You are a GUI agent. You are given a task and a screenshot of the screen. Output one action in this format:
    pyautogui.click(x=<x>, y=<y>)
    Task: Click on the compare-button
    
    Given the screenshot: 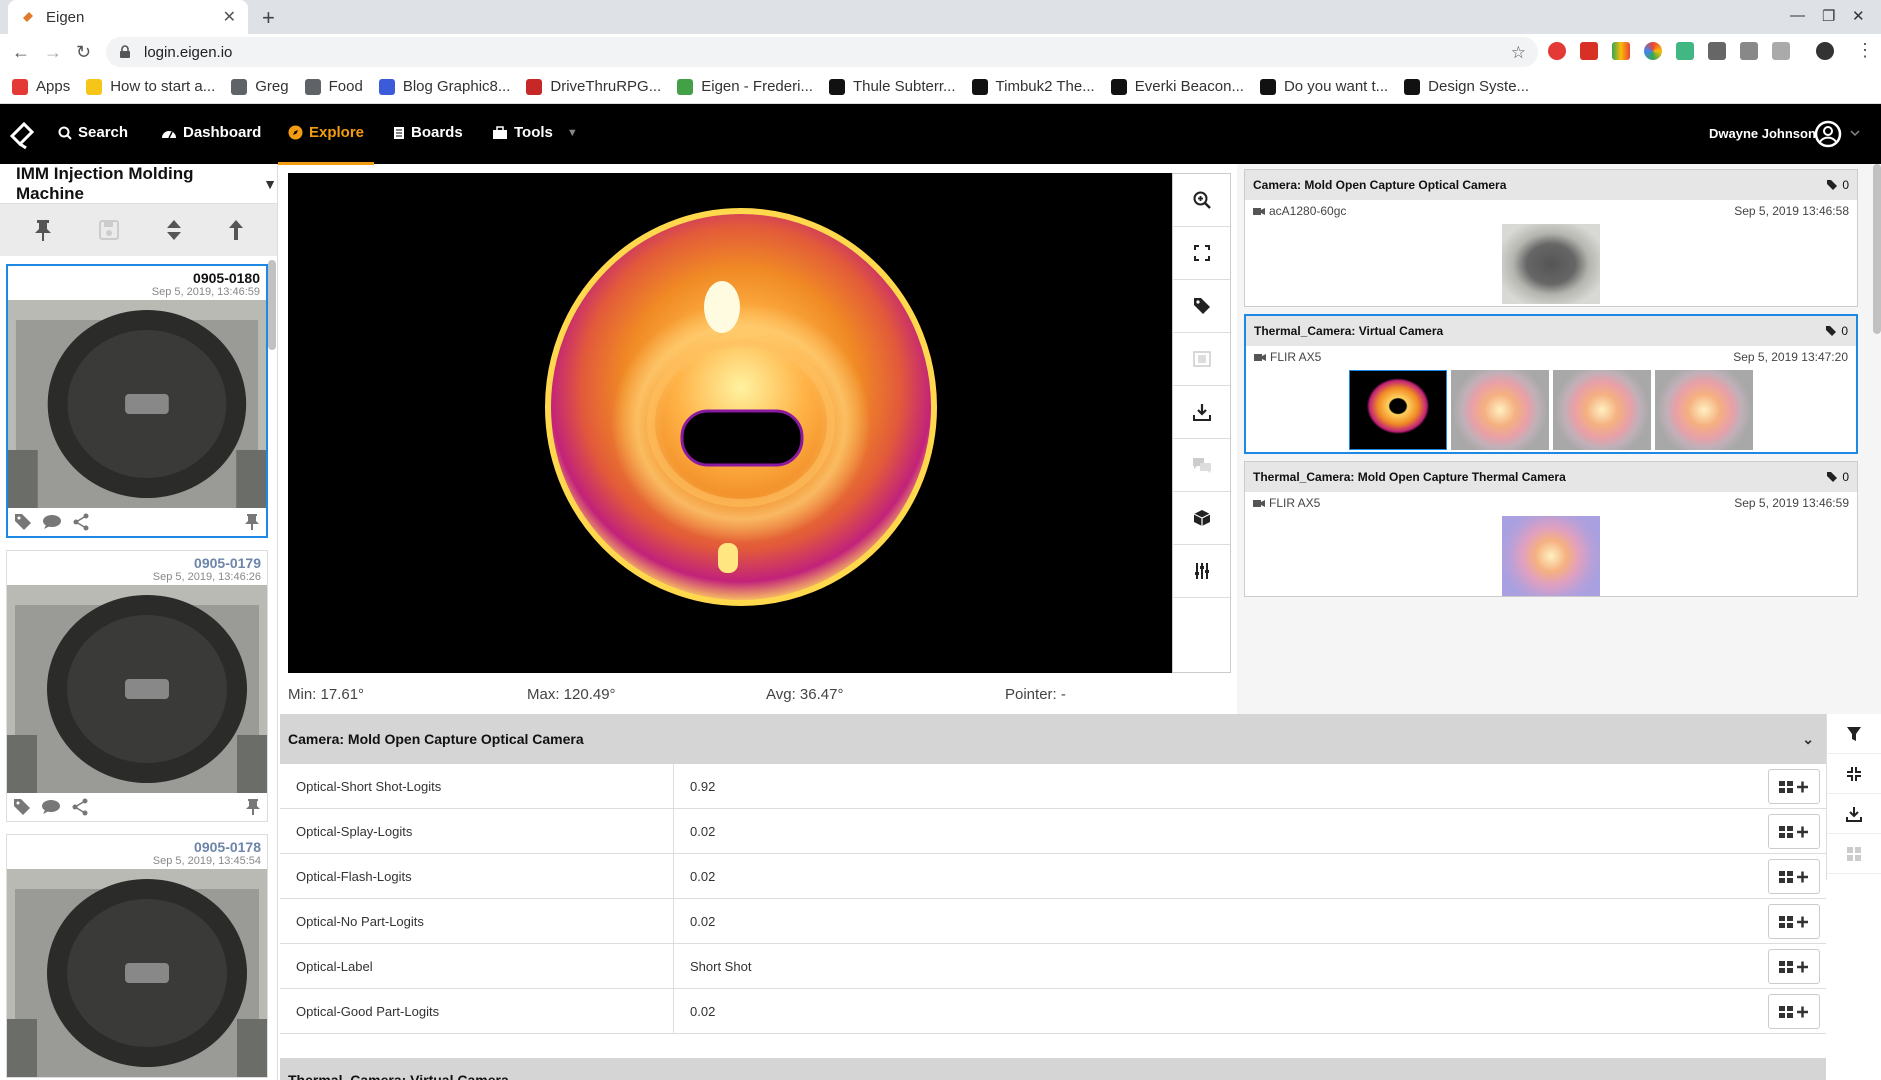 What is the action you would take?
    pyautogui.click(x=1201, y=465)
    